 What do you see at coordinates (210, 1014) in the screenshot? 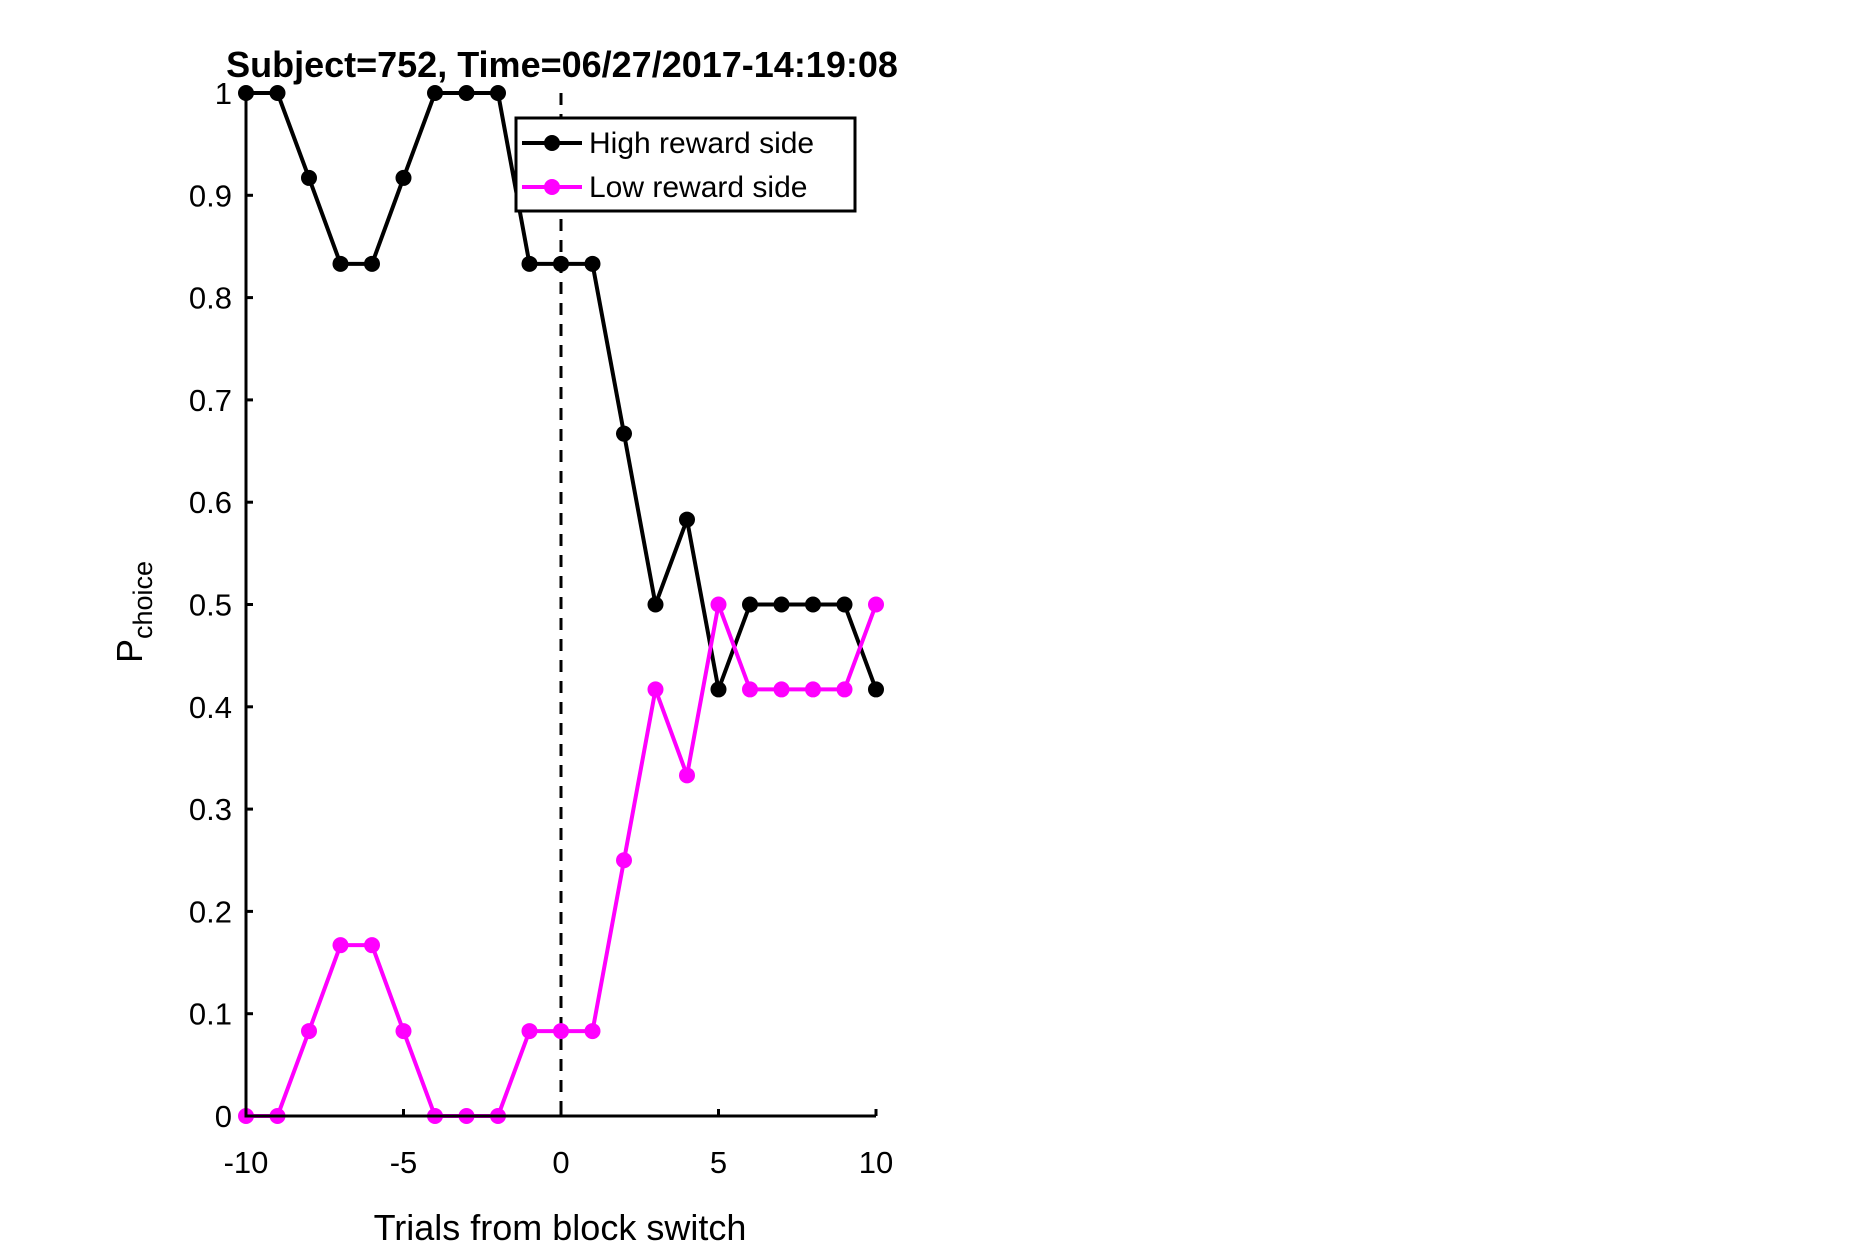
I see `y-tick-label: 0.1` at bounding box center [210, 1014].